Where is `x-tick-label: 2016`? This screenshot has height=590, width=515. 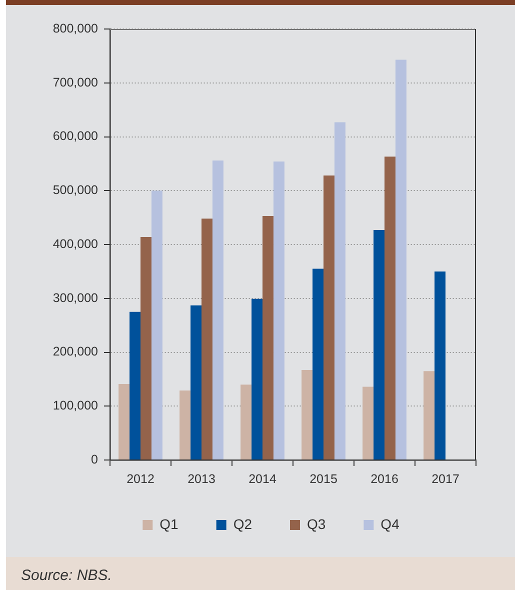 x-tick-label: 2016 is located at coordinates (384, 479).